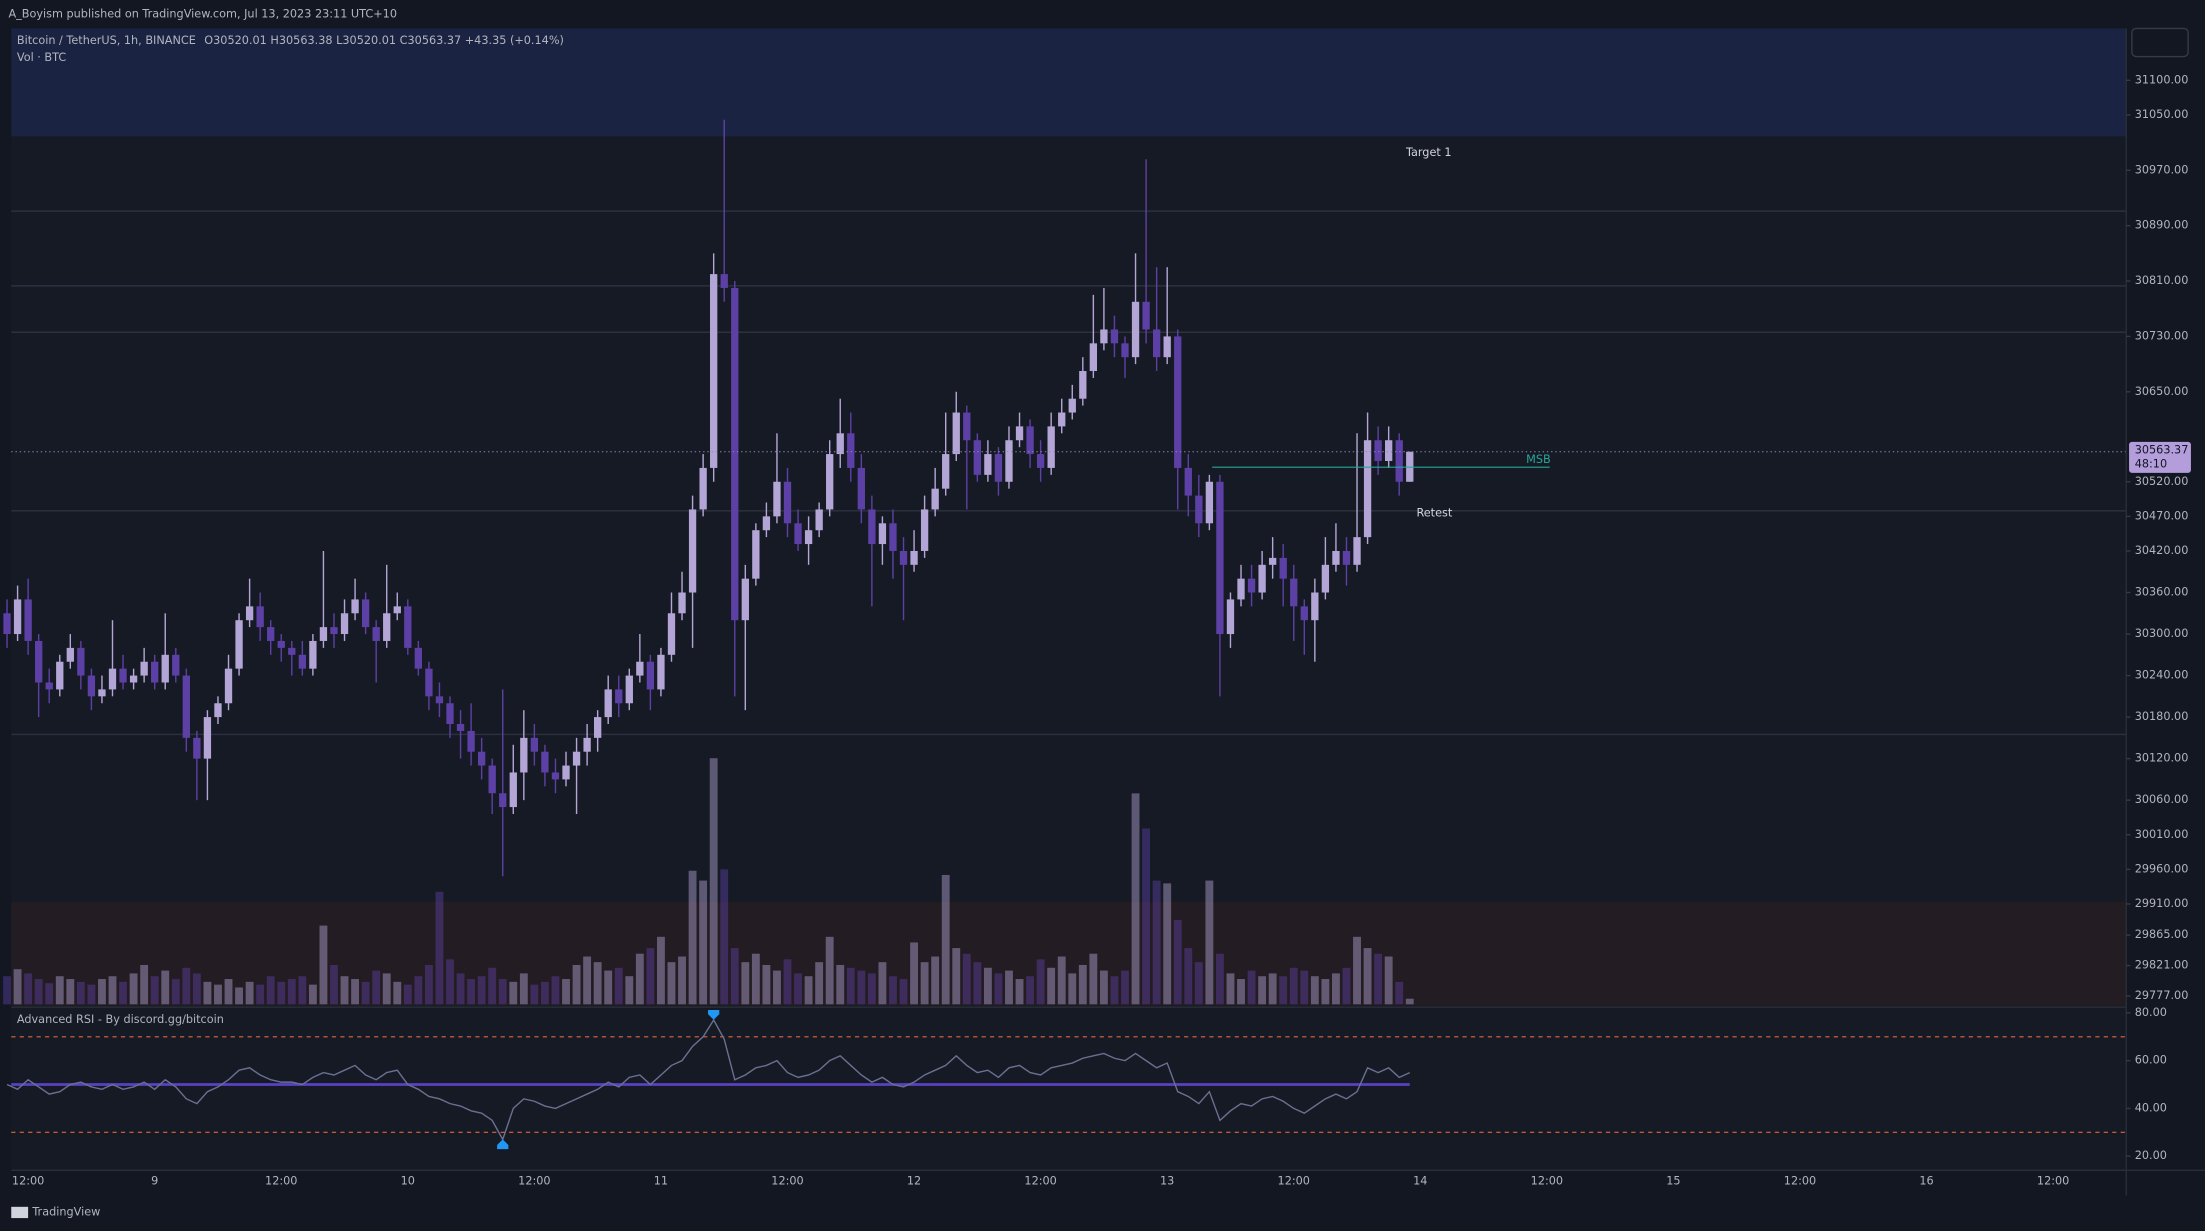 This screenshot has width=2205, height=1231. I want to click on zone, so click(1069, 953).